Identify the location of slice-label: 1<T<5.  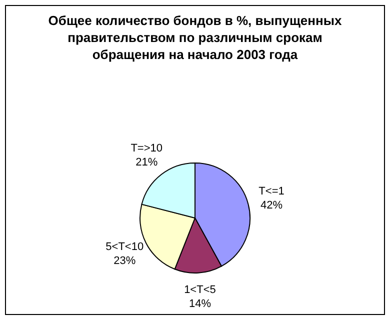
(200, 290).